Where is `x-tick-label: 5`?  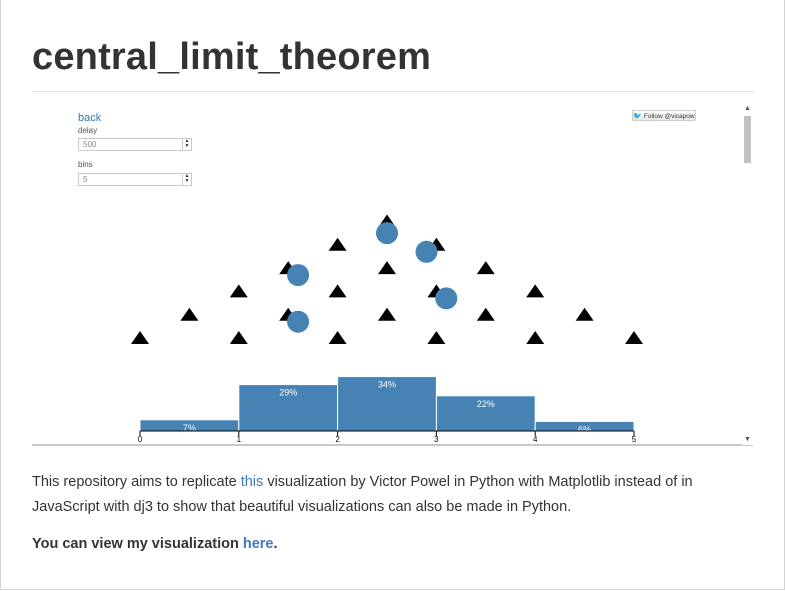
x-tick-label: 5 is located at coordinates (634, 439).